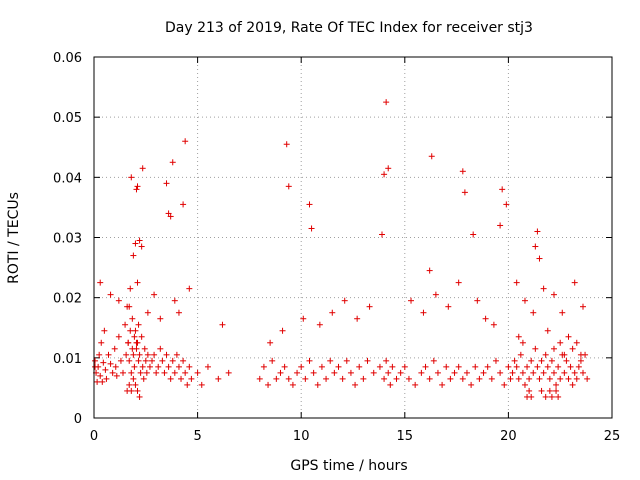 This screenshot has height=480, width=640. I want to click on y-tick-label: 0, so click(78, 419).